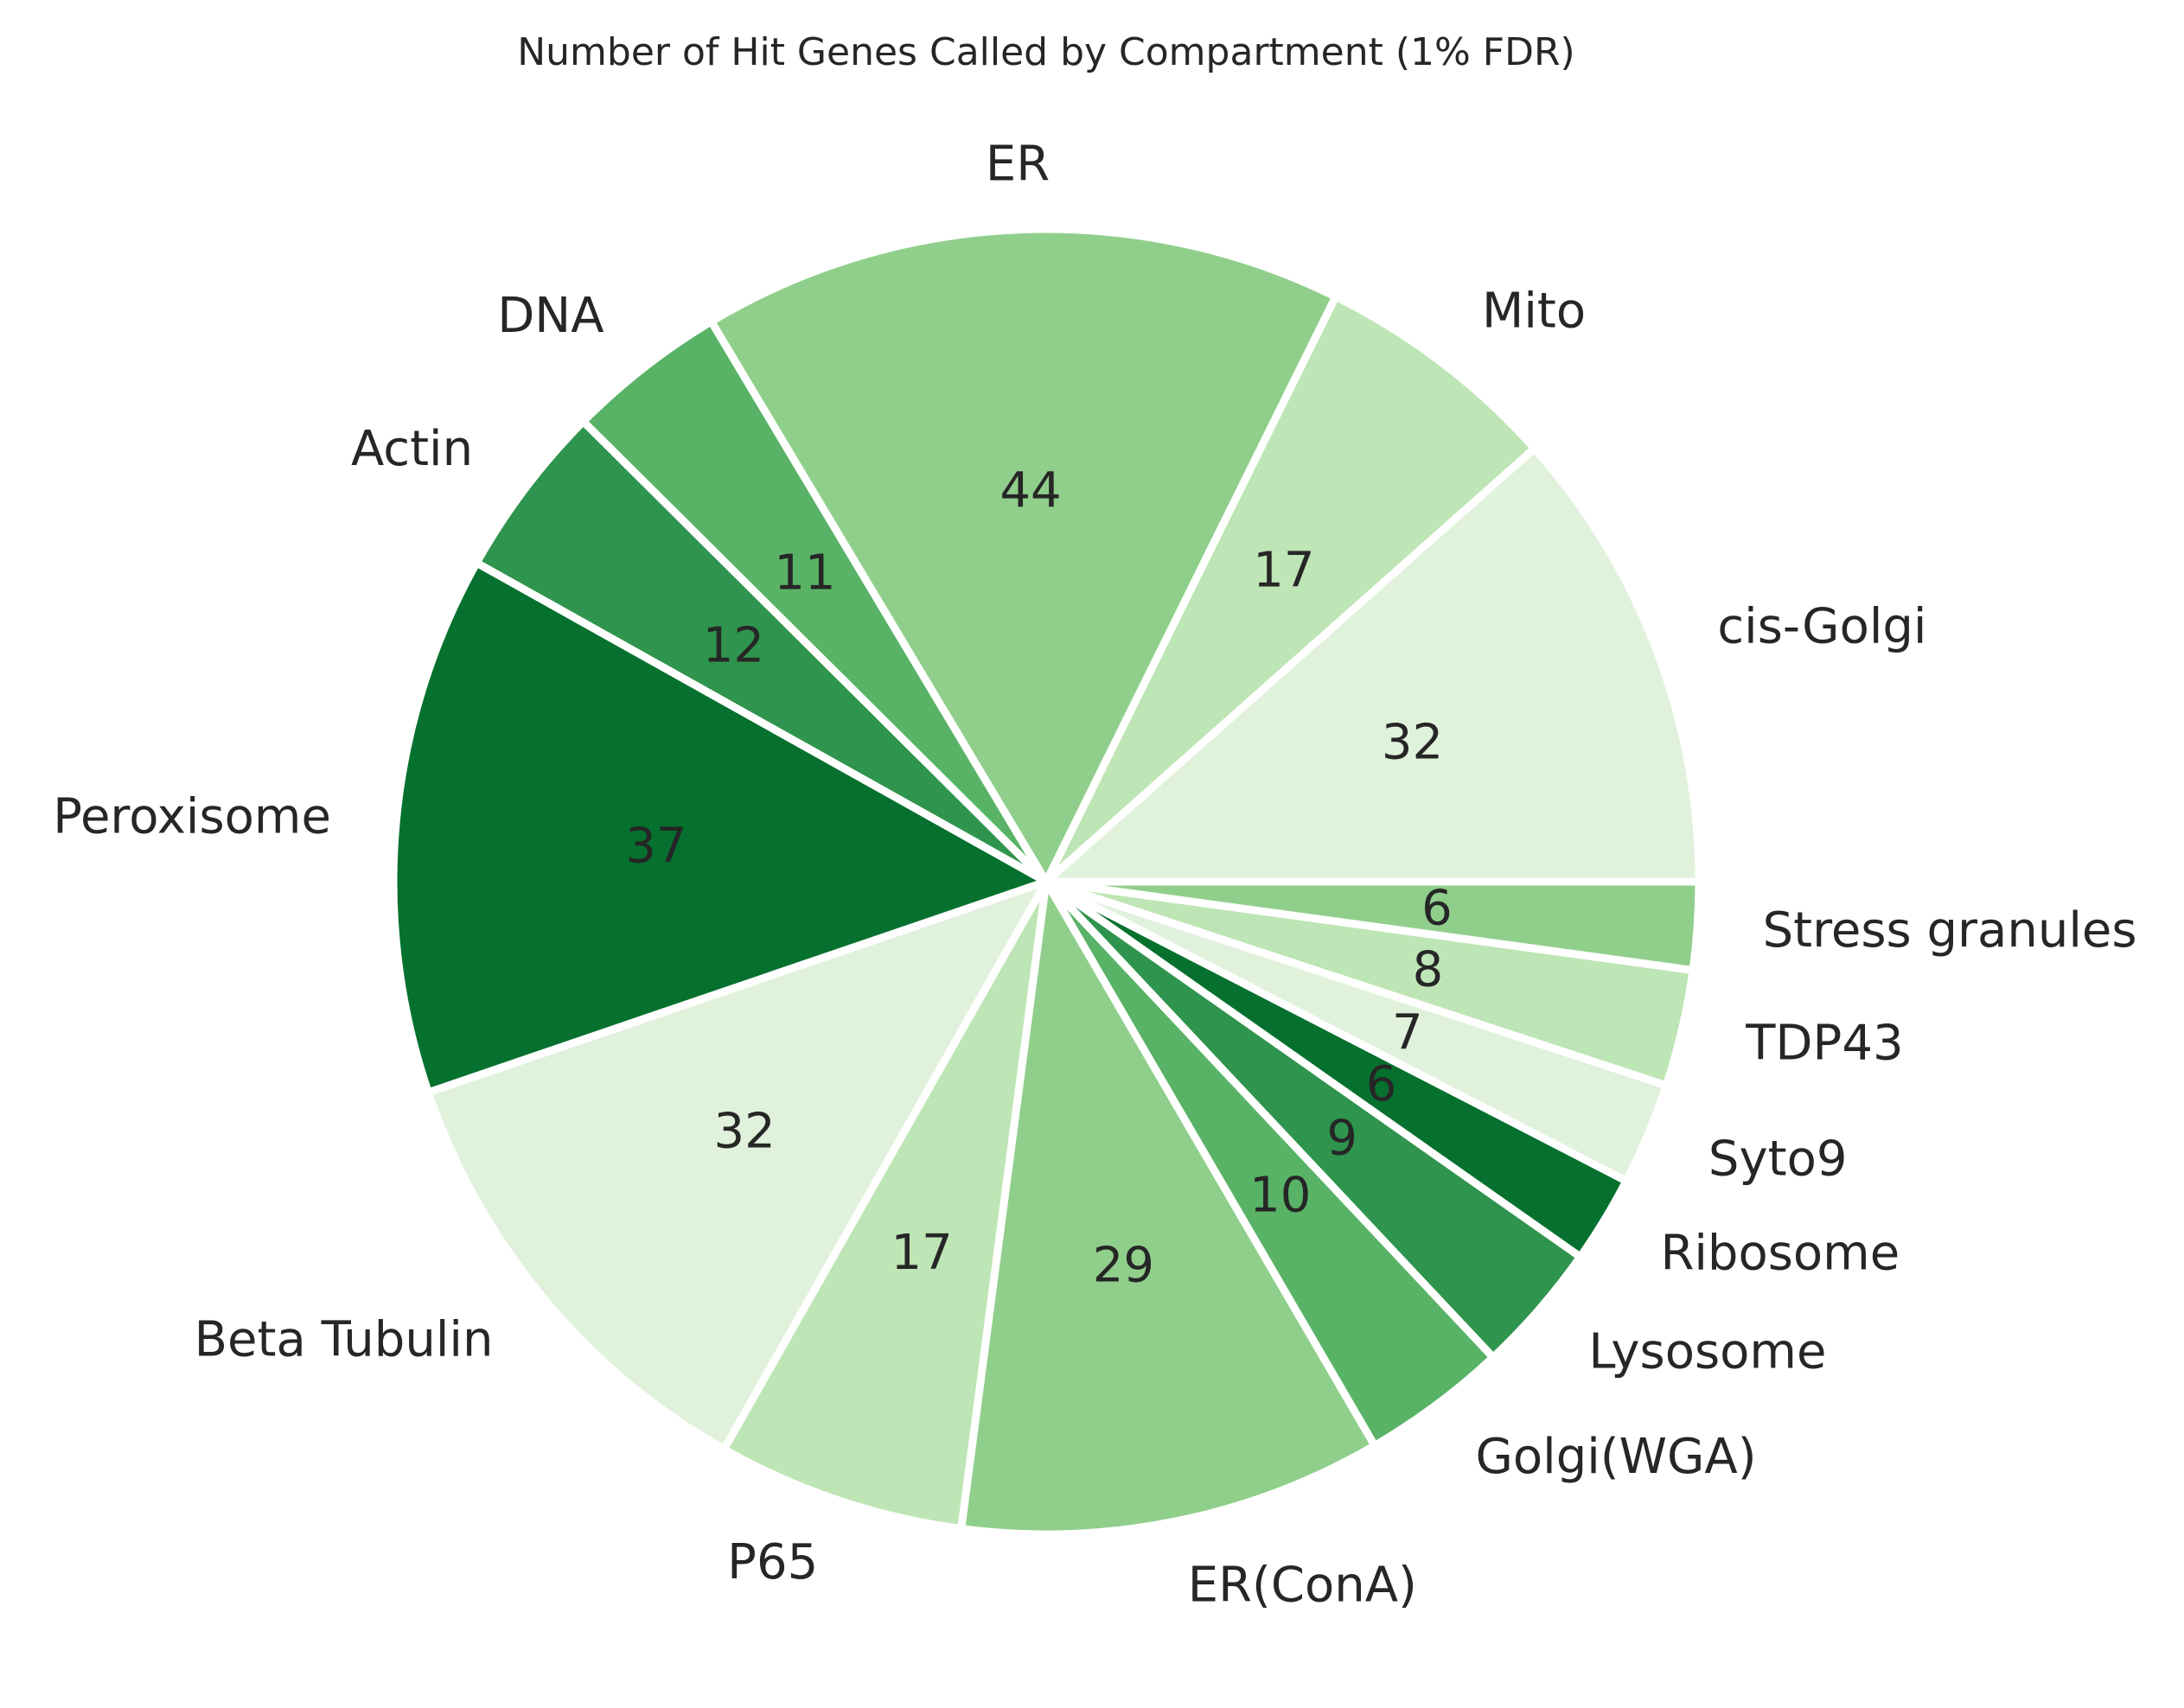  What do you see at coordinates (1280, 1196) in the screenshot?
I see `value-label-9: 10` at bounding box center [1280, 1196].